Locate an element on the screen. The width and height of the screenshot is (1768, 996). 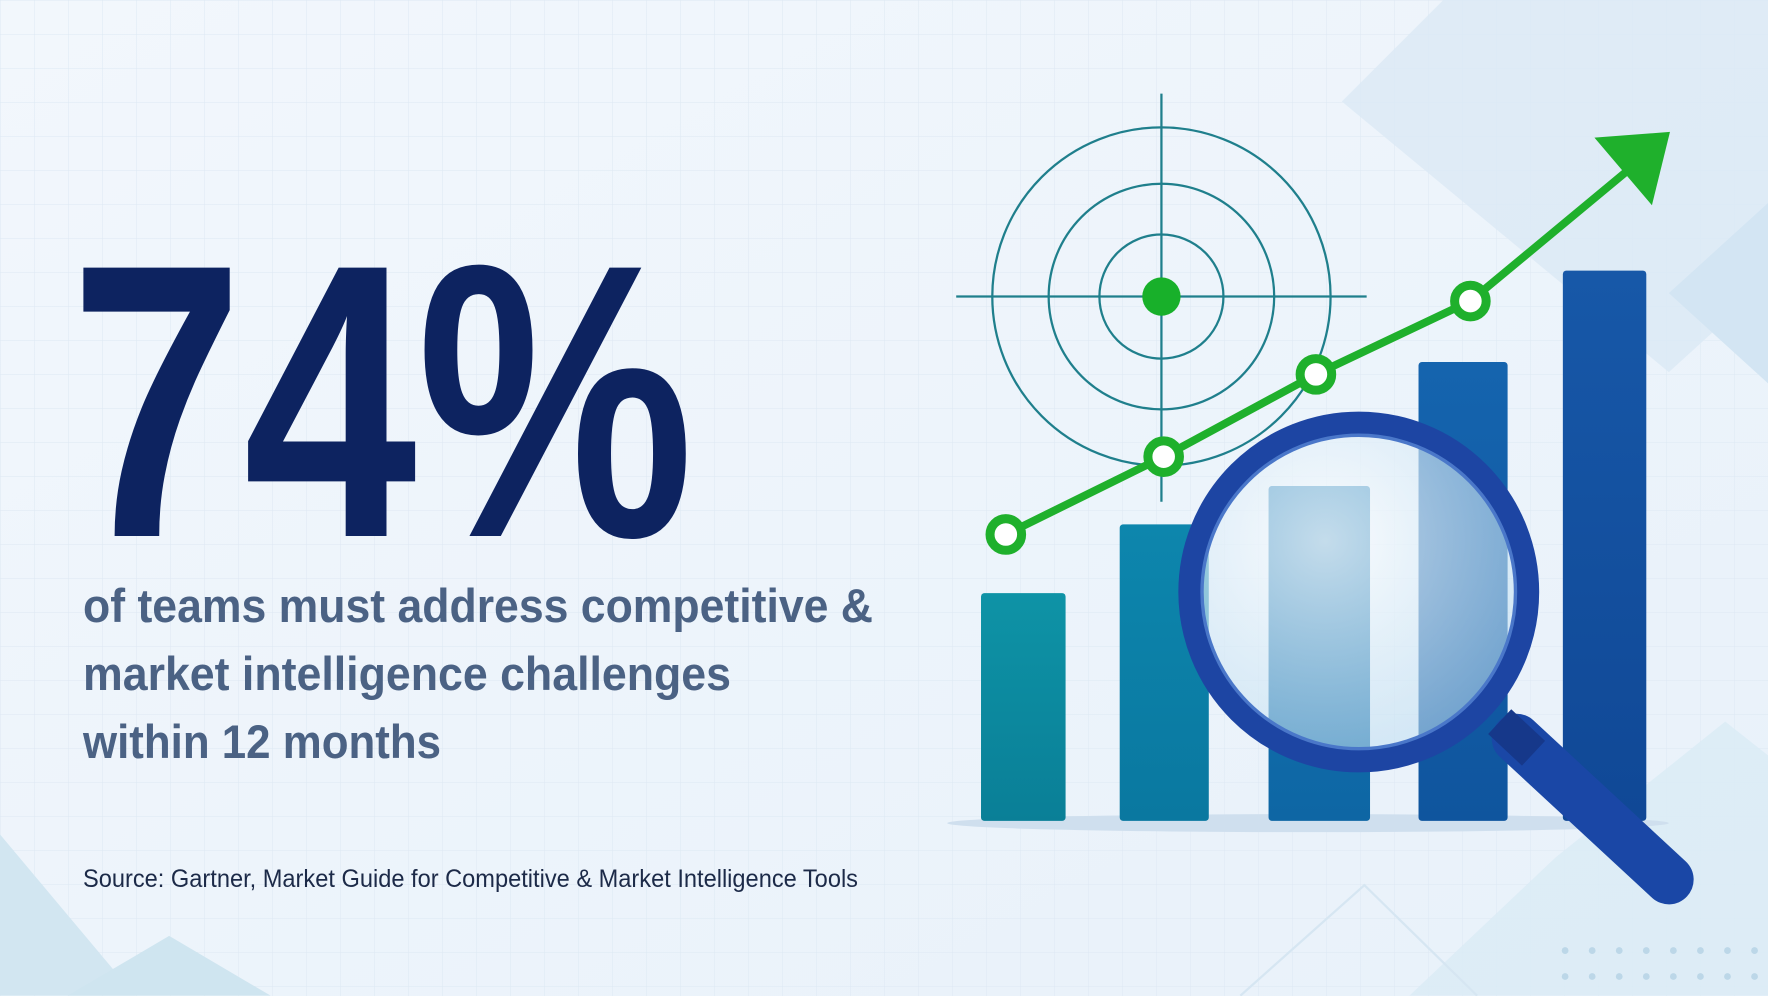
dot-pattern is located at coordinates (1659, 963).